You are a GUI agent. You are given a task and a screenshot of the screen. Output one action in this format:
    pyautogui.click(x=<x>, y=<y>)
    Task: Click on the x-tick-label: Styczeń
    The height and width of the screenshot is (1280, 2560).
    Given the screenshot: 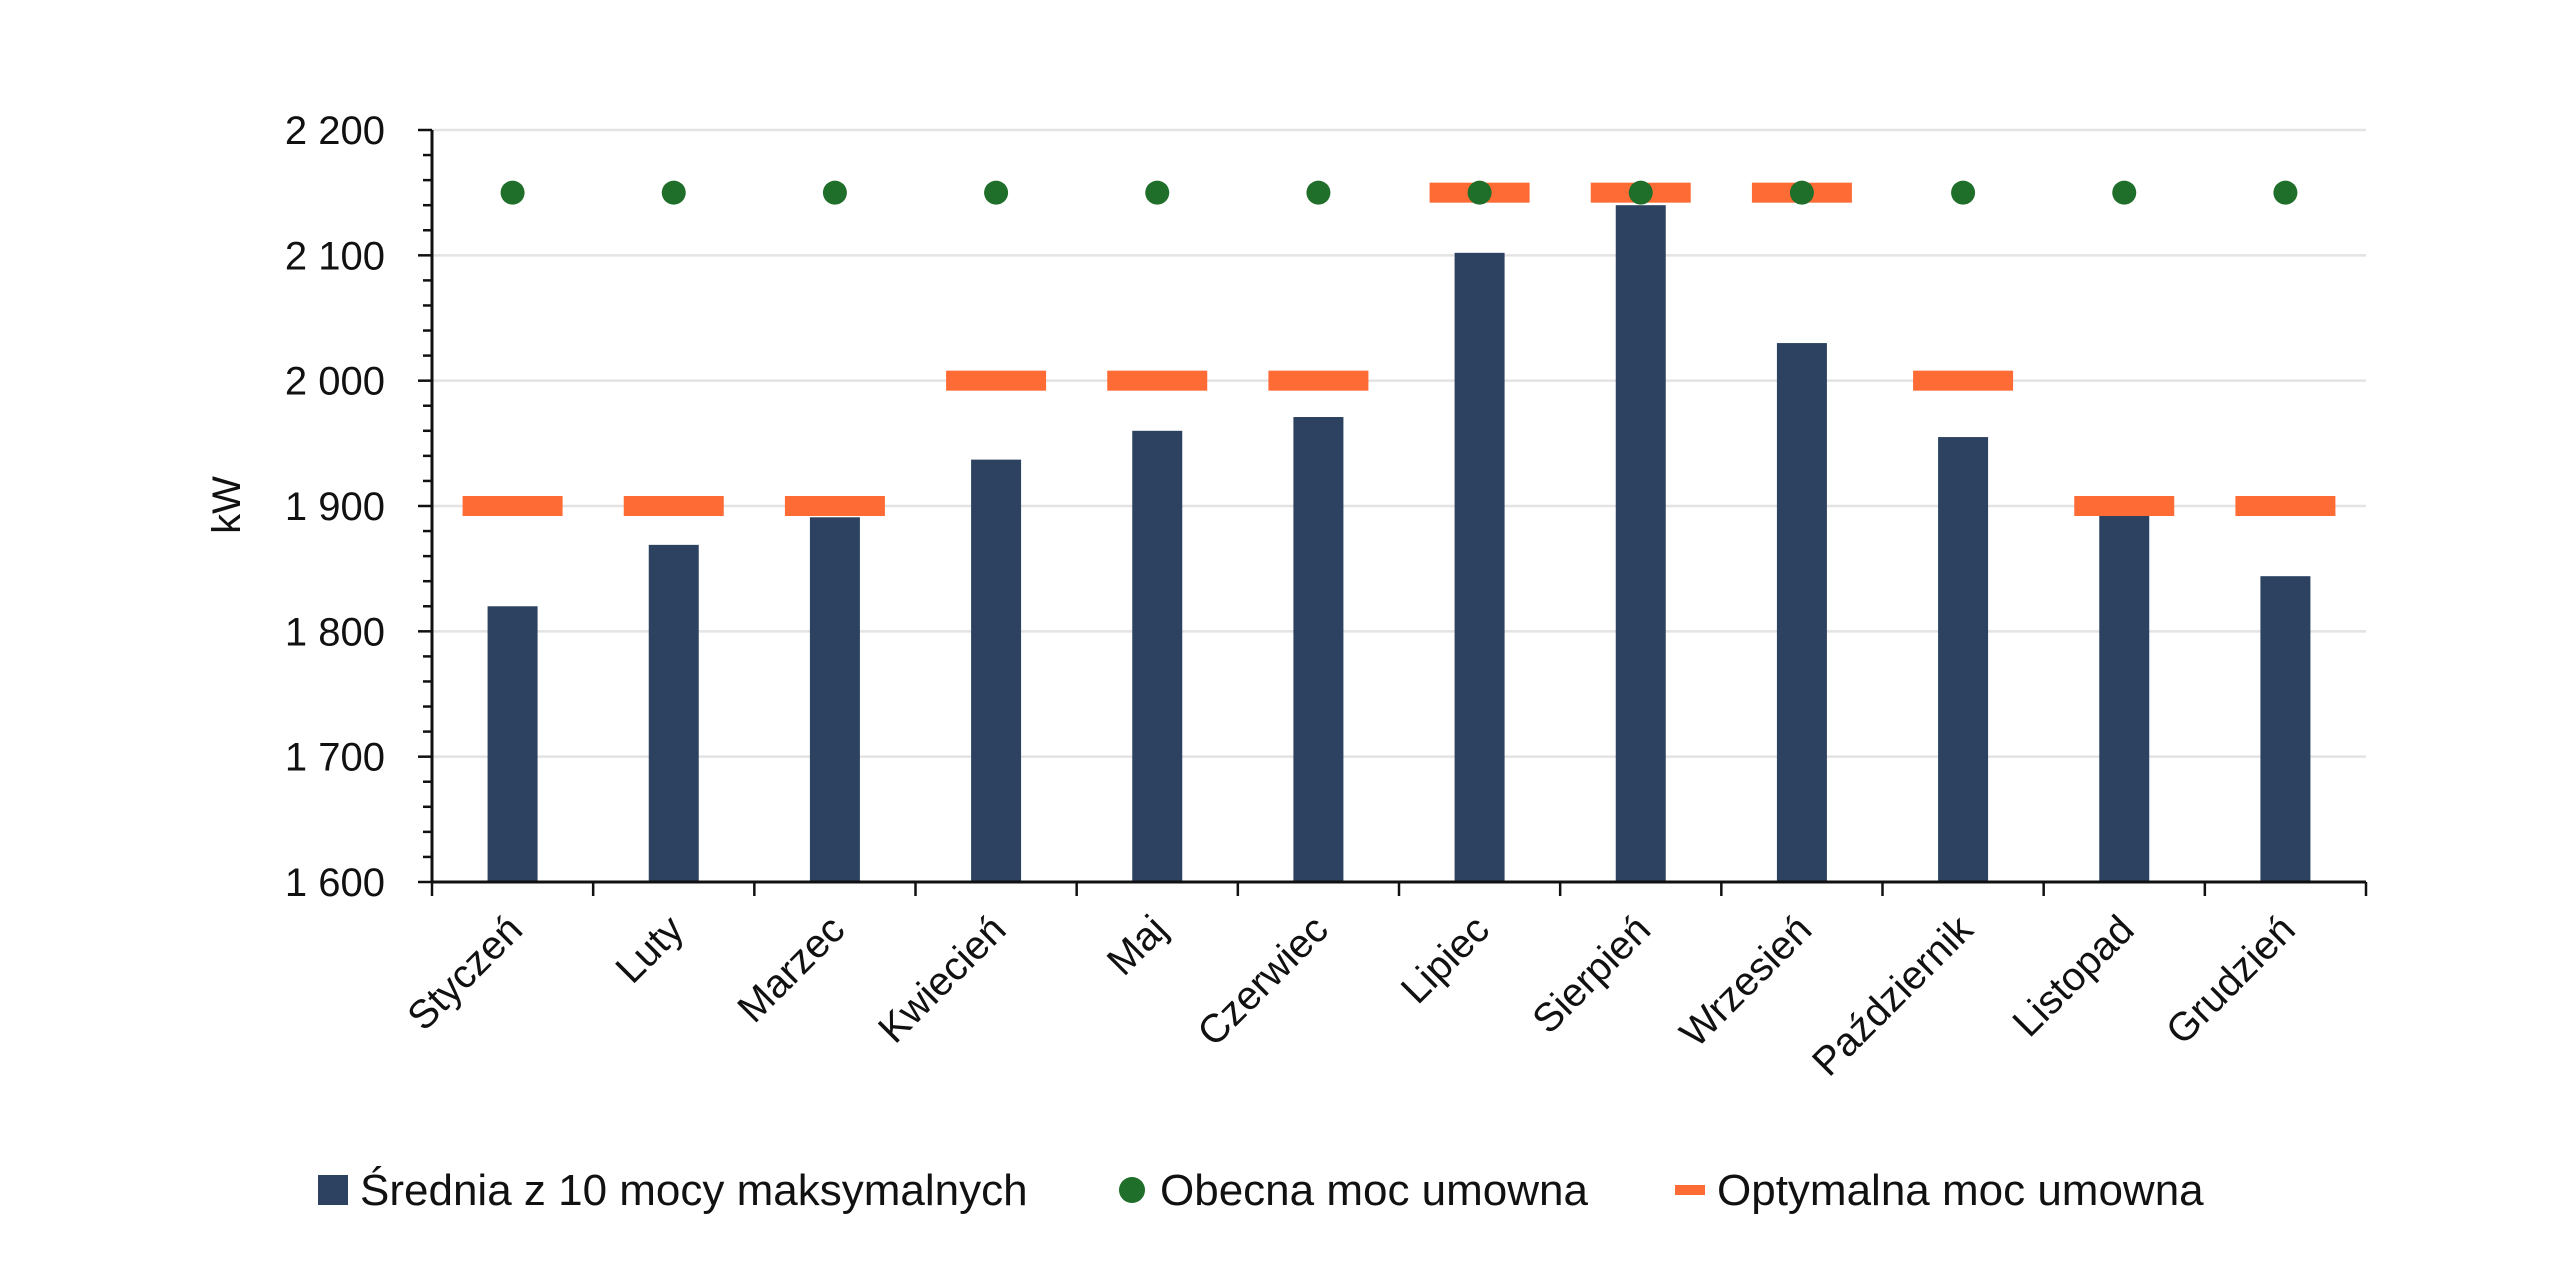 What is the action you would take?
    pyautogui.click(x=465, y=973)
    